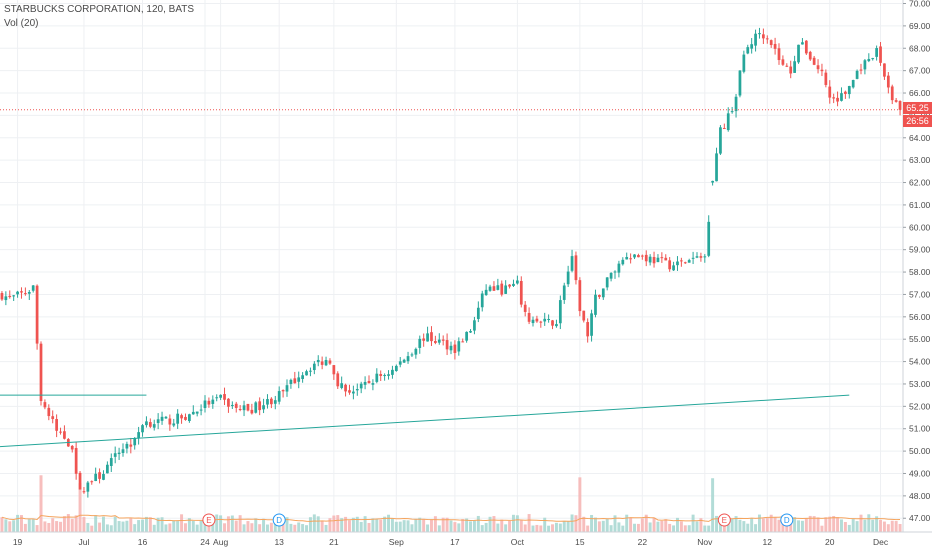  I want to click on event-marker-letter: D, so click(279, 520).